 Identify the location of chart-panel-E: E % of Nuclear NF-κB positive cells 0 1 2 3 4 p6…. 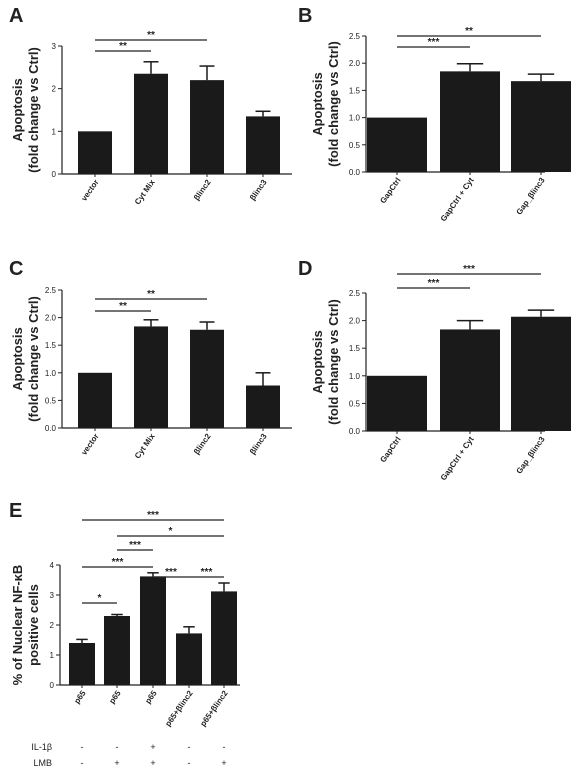
(124, 634).